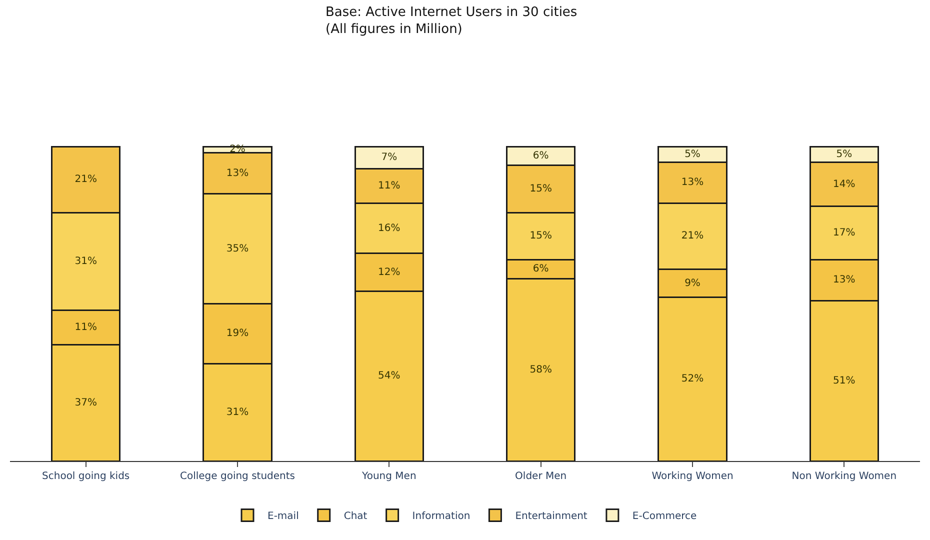  I want to click on x-tick-label: School going kids, so click(86, 476).